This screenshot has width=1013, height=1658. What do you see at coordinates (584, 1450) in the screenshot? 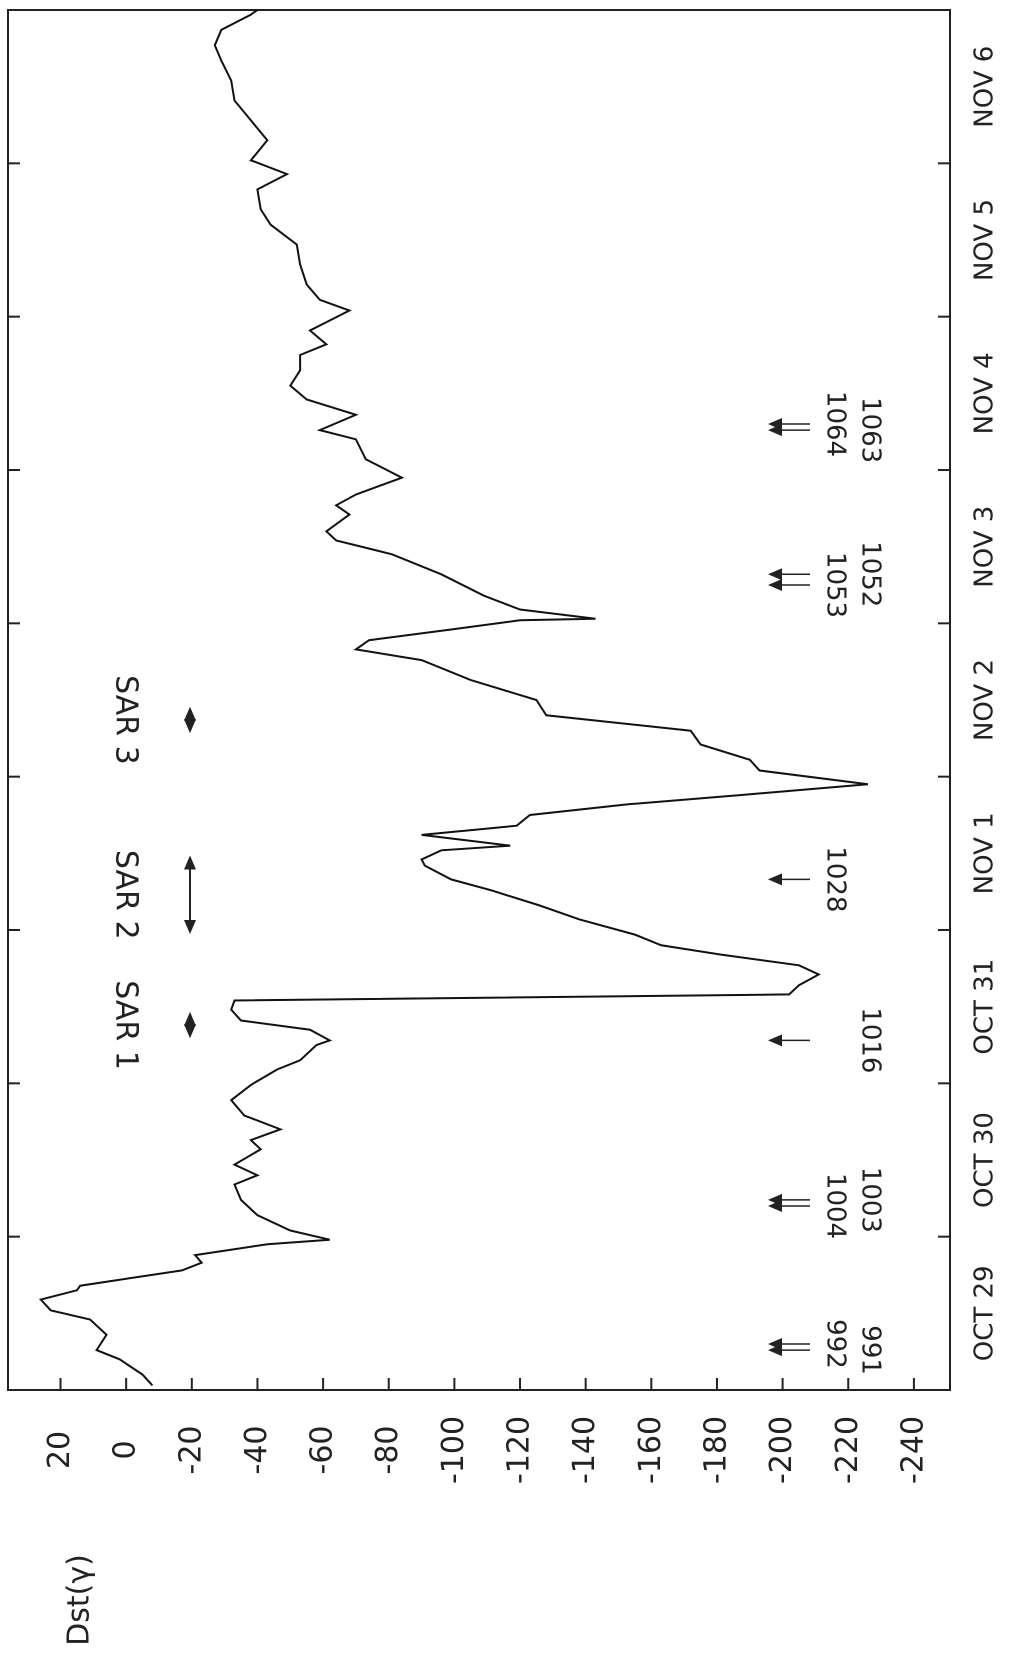
I see `y-tick-label: -140` at bounding box center [584, 1450].